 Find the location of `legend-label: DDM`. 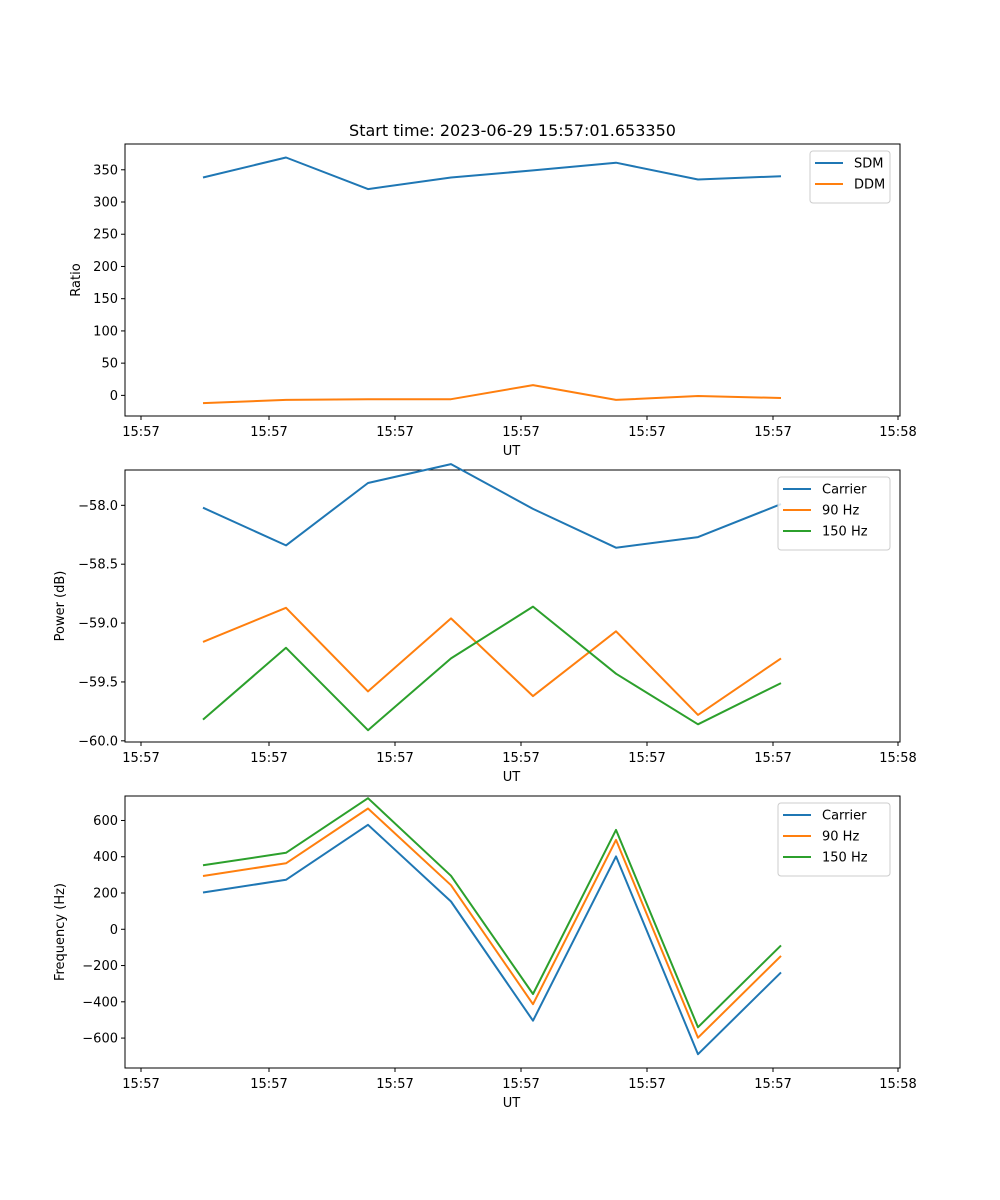

legend-label: DDM is located at coordinates (869, 185).